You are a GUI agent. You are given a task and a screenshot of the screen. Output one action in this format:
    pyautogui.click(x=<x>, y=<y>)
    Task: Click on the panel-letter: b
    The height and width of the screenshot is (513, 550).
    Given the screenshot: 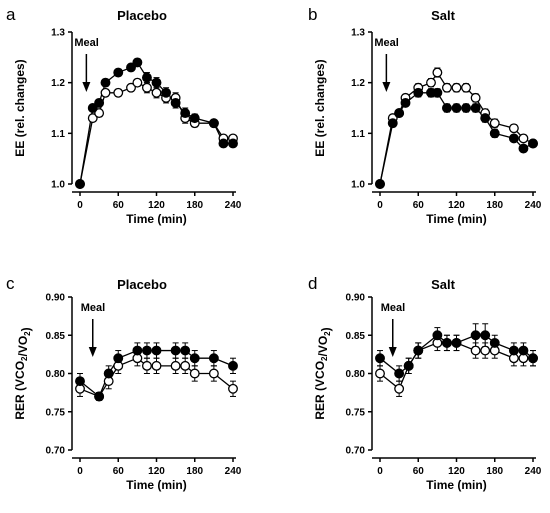 What is the action you would take?
    pyautogui.click(x=312, y=14)
    